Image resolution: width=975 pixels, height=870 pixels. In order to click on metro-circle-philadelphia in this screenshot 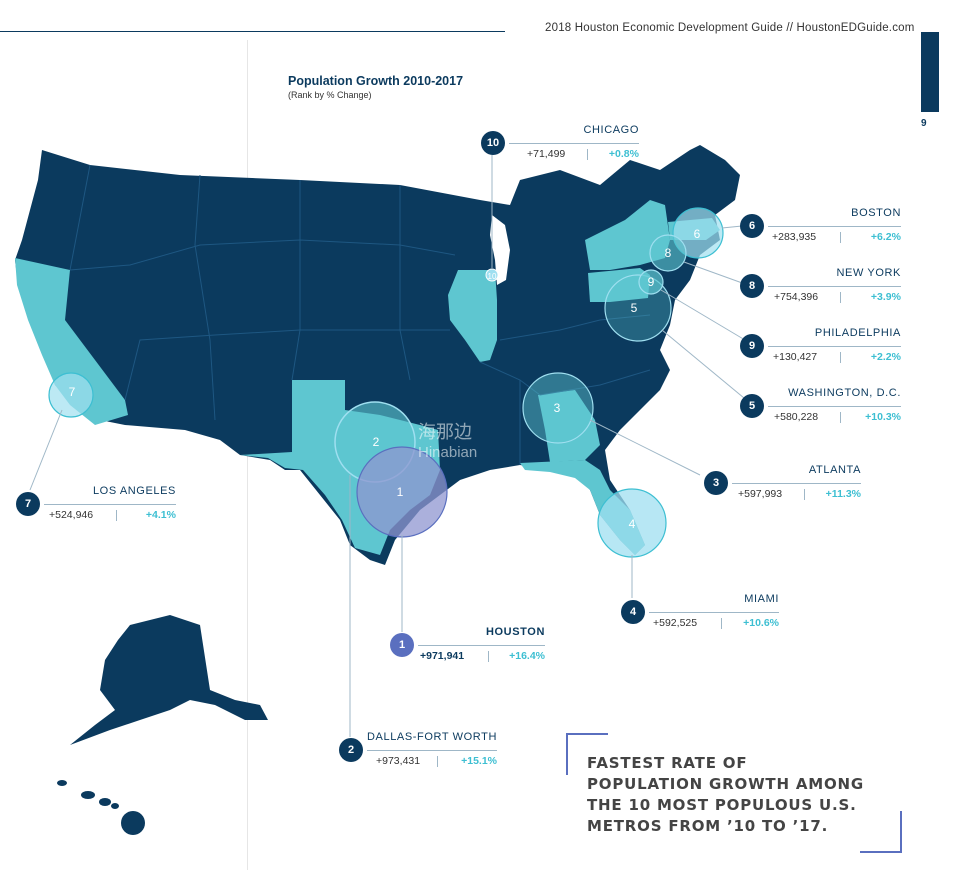, I will do `click(651, 282)`.